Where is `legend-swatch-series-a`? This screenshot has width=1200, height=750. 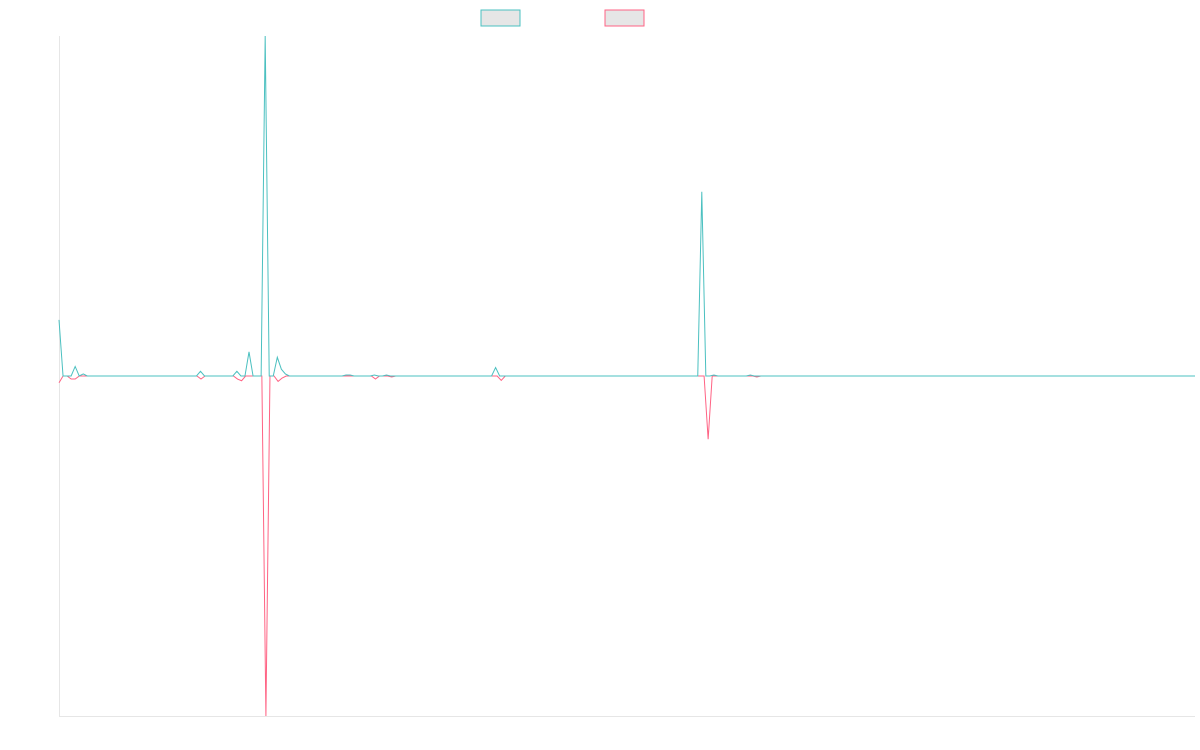
legend-swatch-series-a is located at coordinates (500, 18).